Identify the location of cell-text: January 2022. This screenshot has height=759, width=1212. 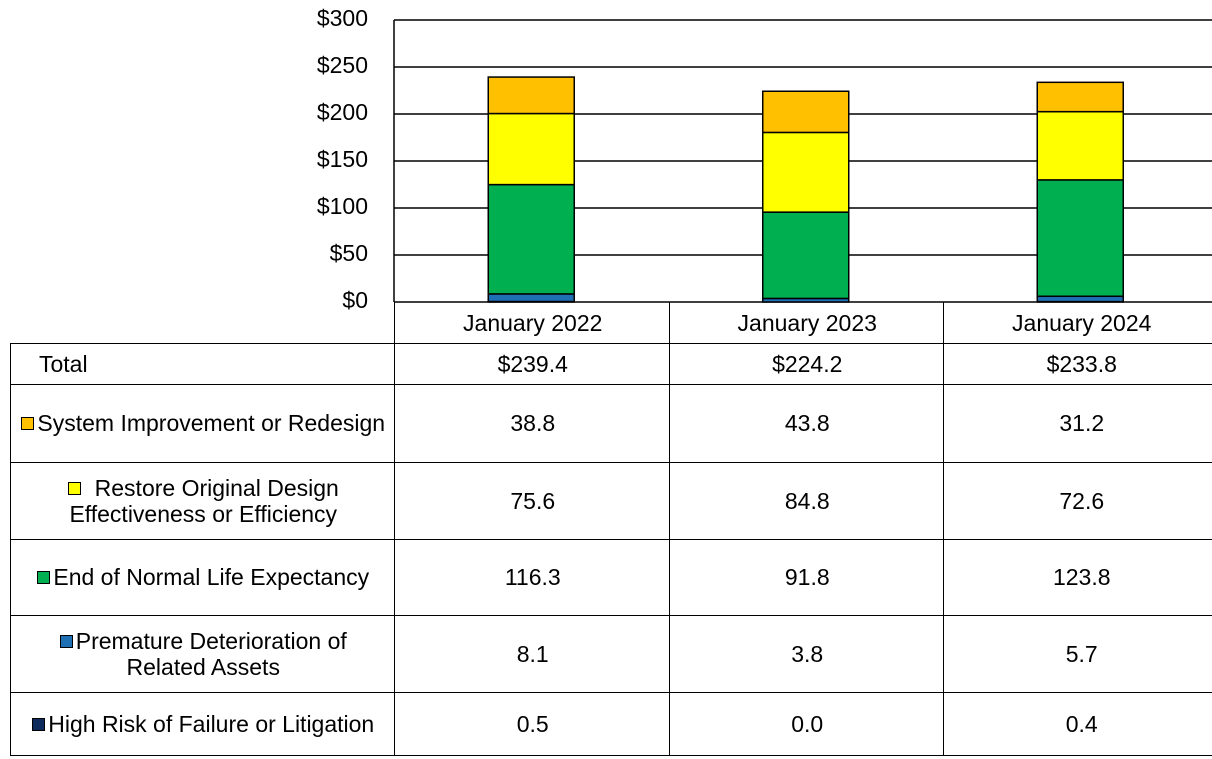
(533, 322).